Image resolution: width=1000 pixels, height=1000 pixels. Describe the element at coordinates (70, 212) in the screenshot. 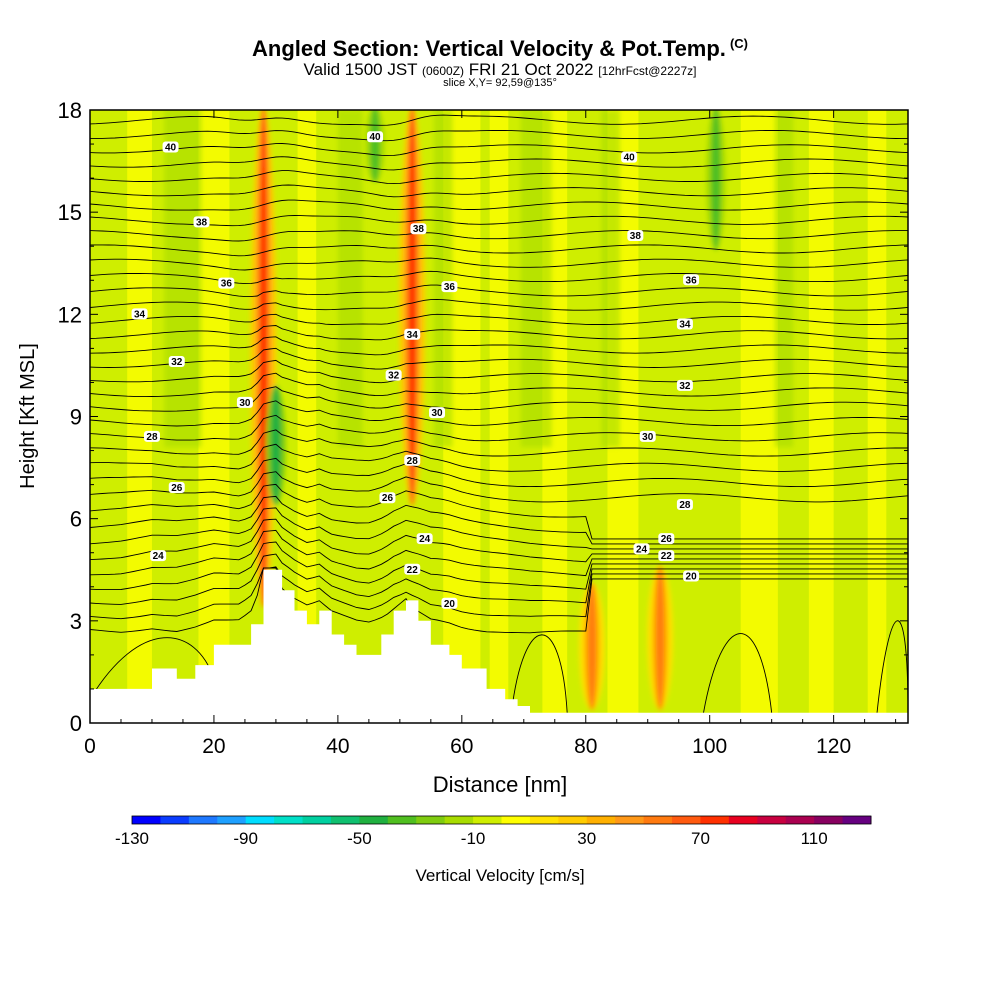

I see `y-tick-label: 15` at that location.